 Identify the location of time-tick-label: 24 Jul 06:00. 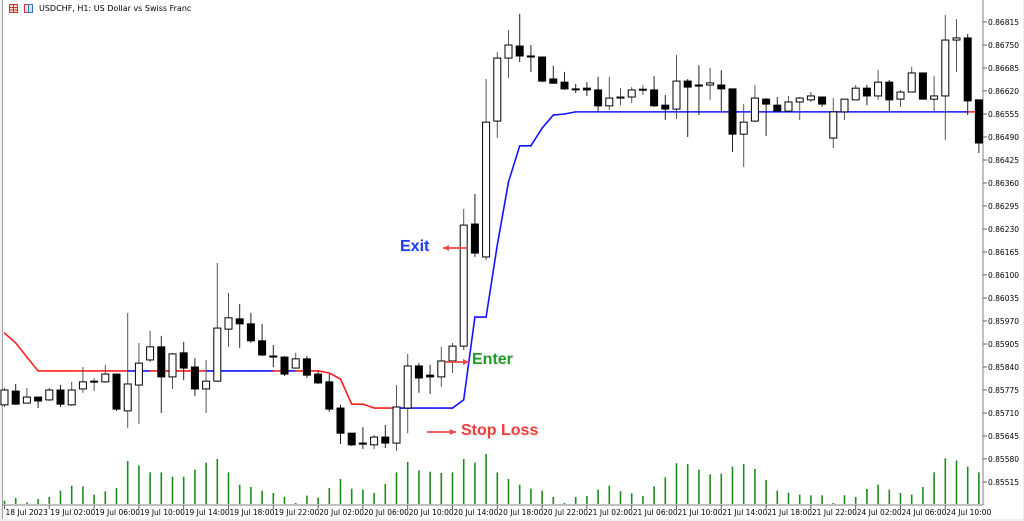
(924, 512).